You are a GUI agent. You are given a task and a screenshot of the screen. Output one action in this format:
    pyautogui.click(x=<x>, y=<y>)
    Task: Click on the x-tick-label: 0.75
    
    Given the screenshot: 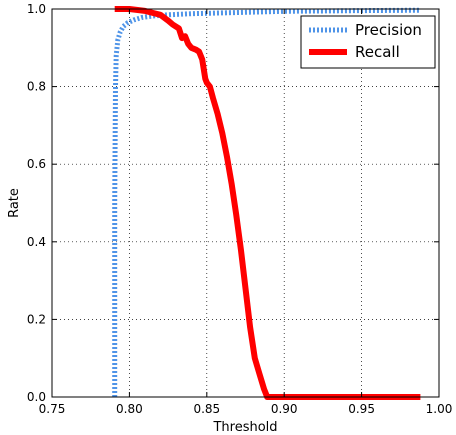 What is the action you would take?
    pyautogui.click(x=52, y=409)
    